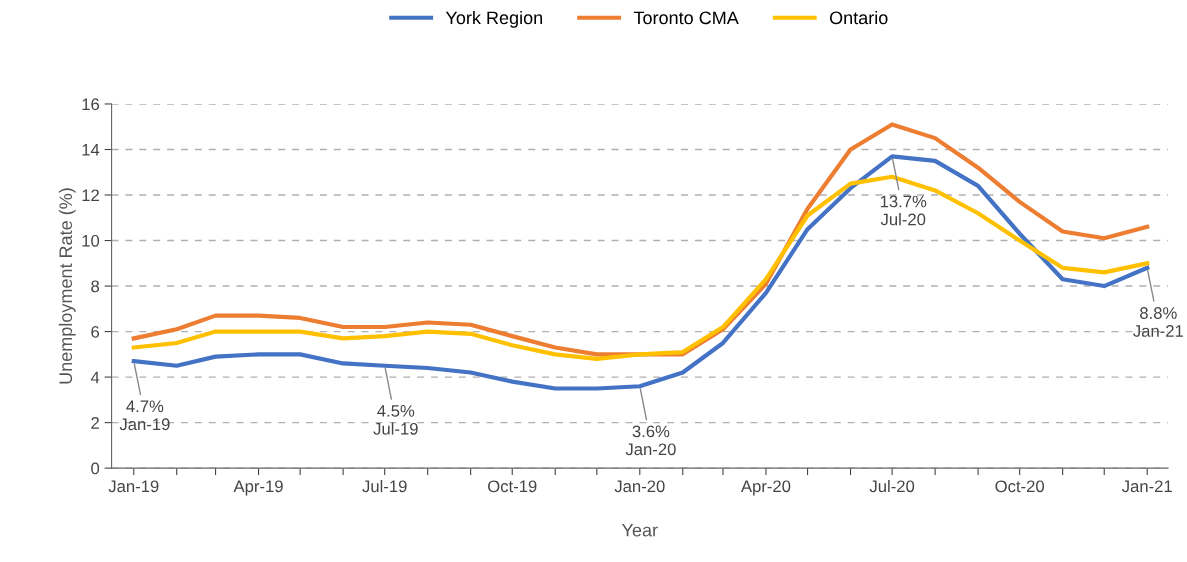 The image size is (1187, 562). What do you see at coordinates (639, 530) in the screenshot?
I see `x-axis-title: Year` at bounding box center [639, 530].